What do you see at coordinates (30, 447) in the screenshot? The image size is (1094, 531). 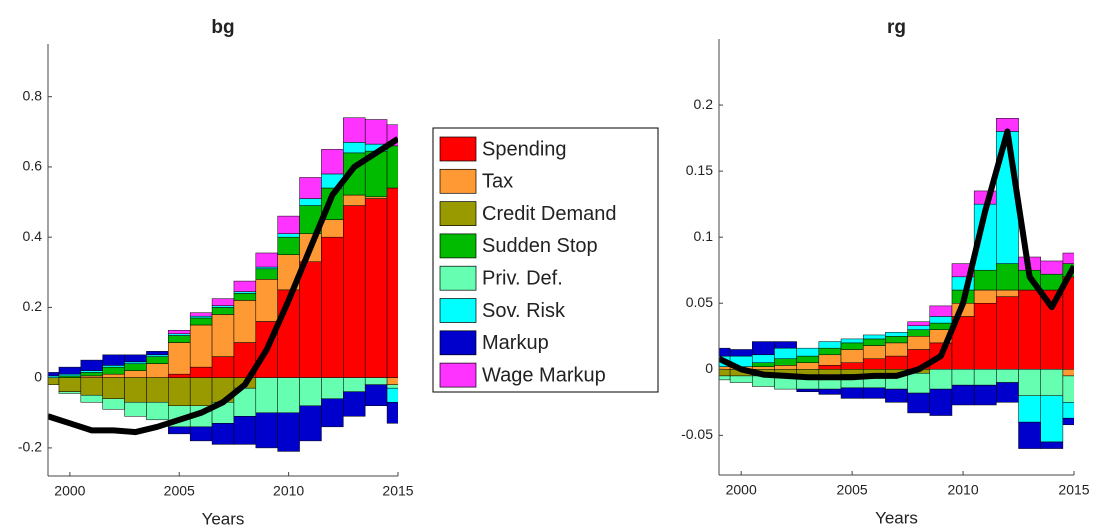 I see `y-tick-label: -0.2` at bounding box center [30, 447].